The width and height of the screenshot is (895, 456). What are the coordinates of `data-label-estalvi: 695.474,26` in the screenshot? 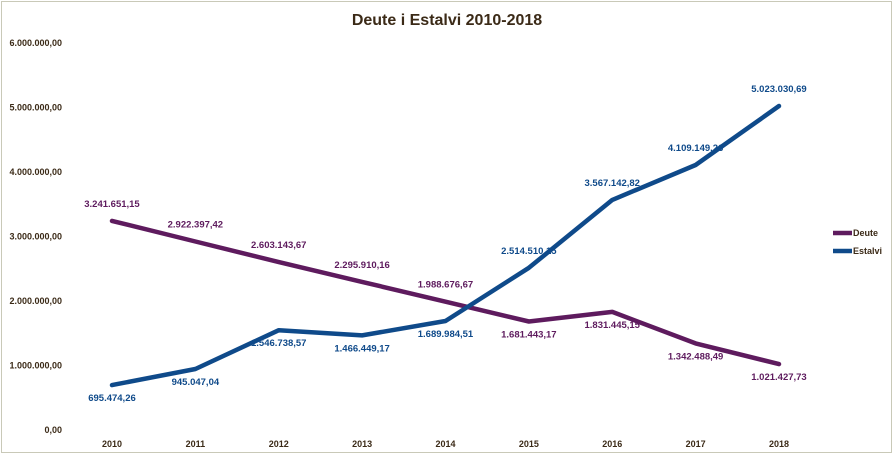 It's located at (112, 398).